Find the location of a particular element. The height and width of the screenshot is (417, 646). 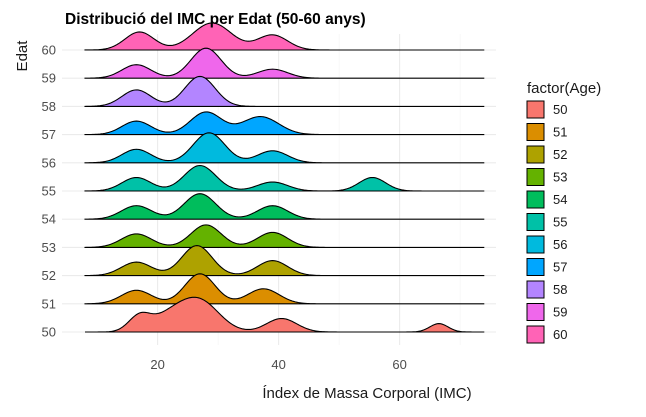

y-axis-title: Edat is located at coordinates (22, 56).